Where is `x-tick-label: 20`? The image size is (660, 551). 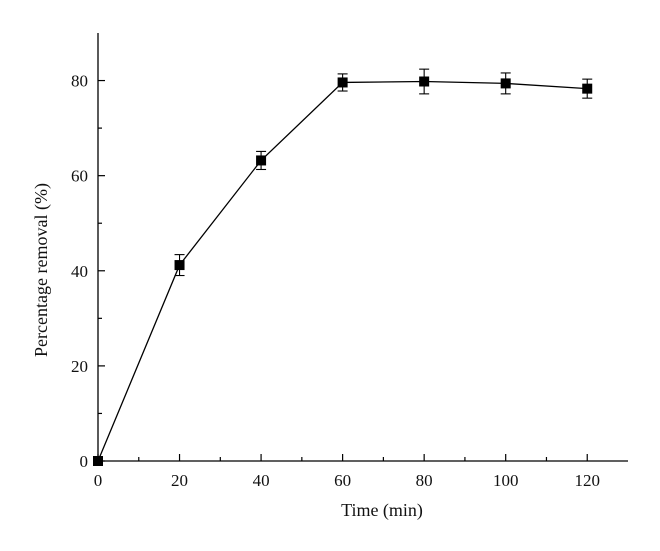 x-tick-label: 20 is located at coordinates (179, 480).